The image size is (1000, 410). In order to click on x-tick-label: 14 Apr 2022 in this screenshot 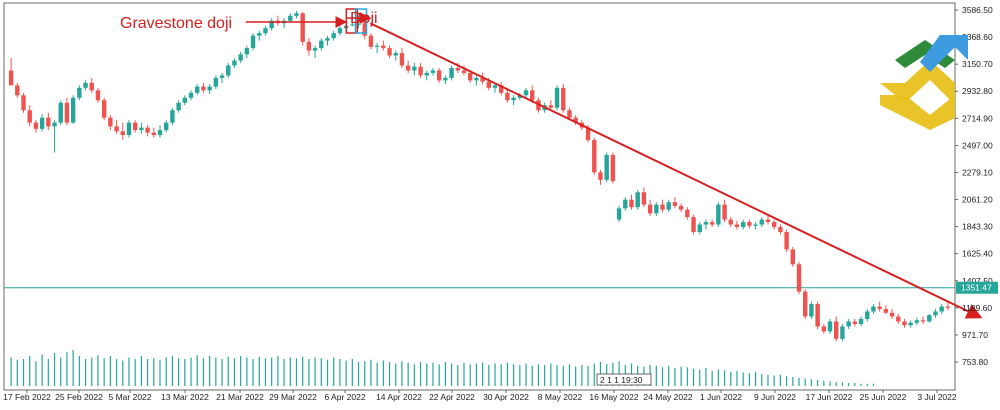, I will do `click(399, 397)`.